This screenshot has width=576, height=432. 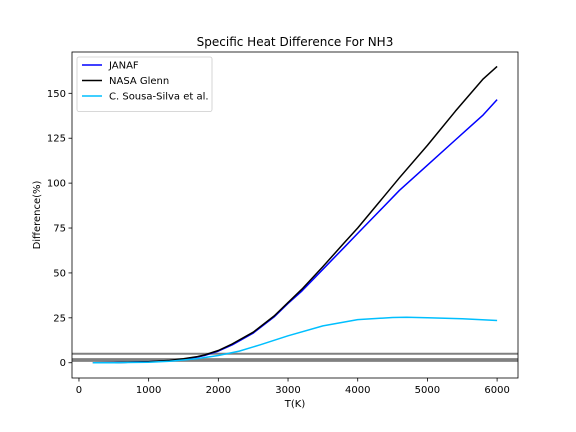 What do you see at coordinates (148, 390) in the screenshot?
I see `x-tick-label: 1000` at bounding box center [148, 390].